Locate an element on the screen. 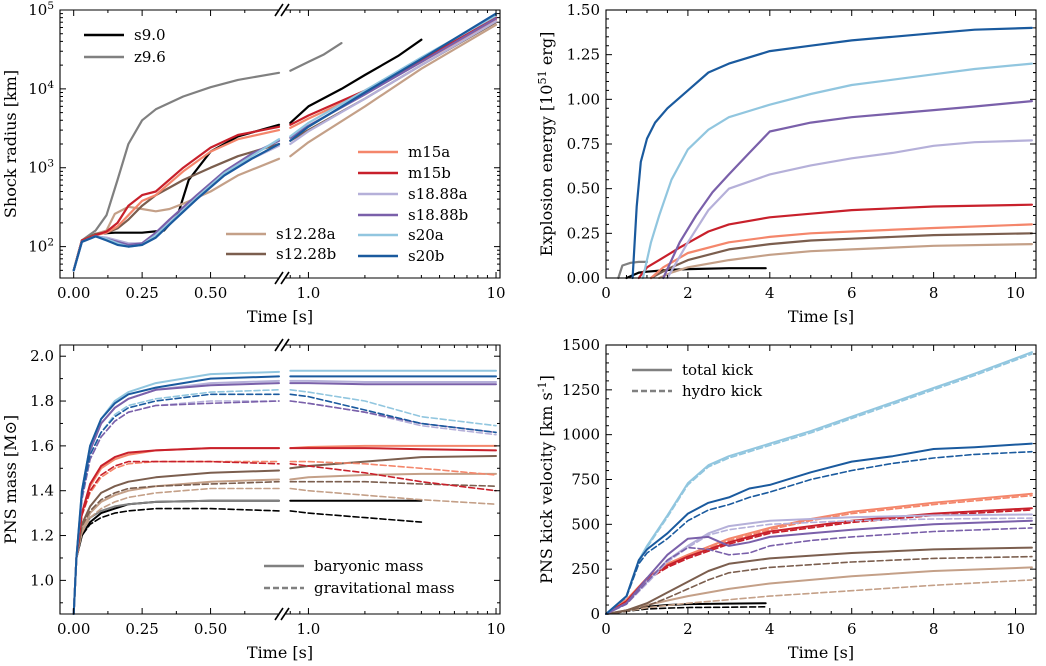 The width and height of the screenshot is (1046, 666). kick-series-s12.28b-total is located at coordinates (819, 580).